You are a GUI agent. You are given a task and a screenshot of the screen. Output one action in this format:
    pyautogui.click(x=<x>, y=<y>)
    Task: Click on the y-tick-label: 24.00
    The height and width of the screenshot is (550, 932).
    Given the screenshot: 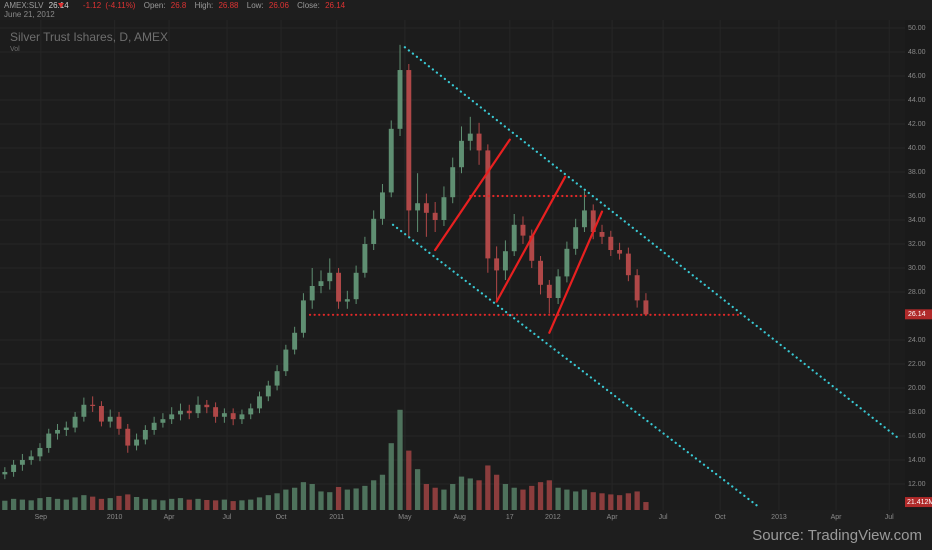 What is the action you would take?
    pyautogui.click(x=917, y=340)
    